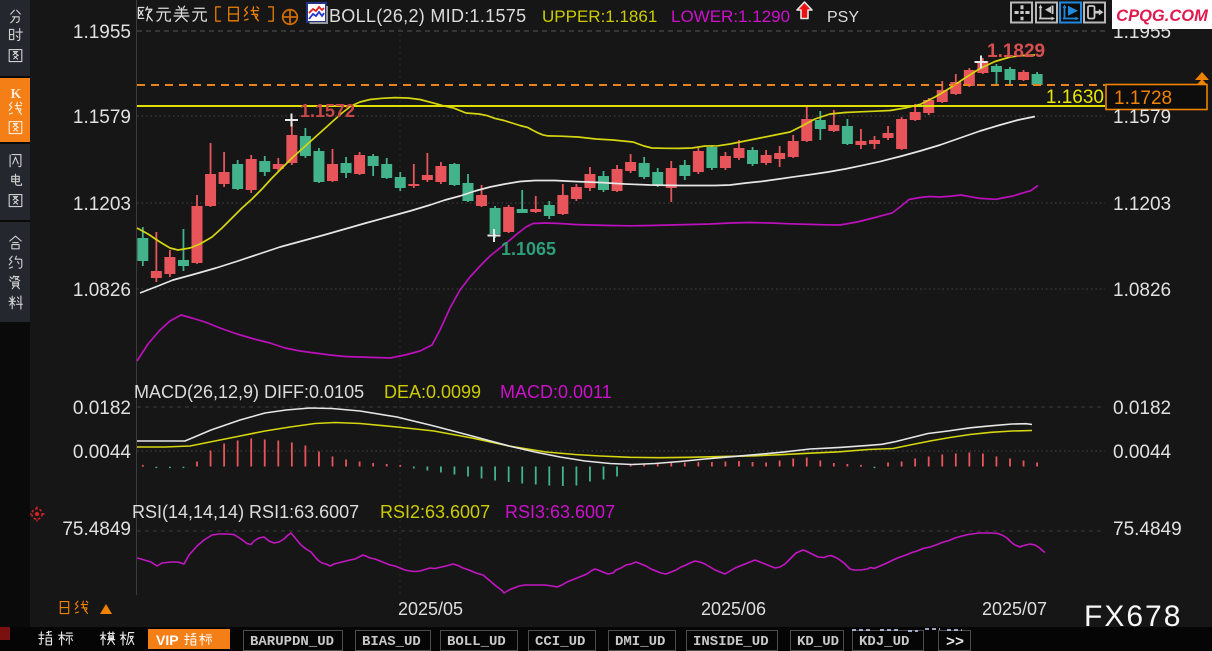 This screenshot has width=1212, height=651. What do you see at coordinates (245, 512) in the screenshot?
I see `svg-text: RSI(14,14,14) RSI1:63.6007` at bounding box center [245, 512].